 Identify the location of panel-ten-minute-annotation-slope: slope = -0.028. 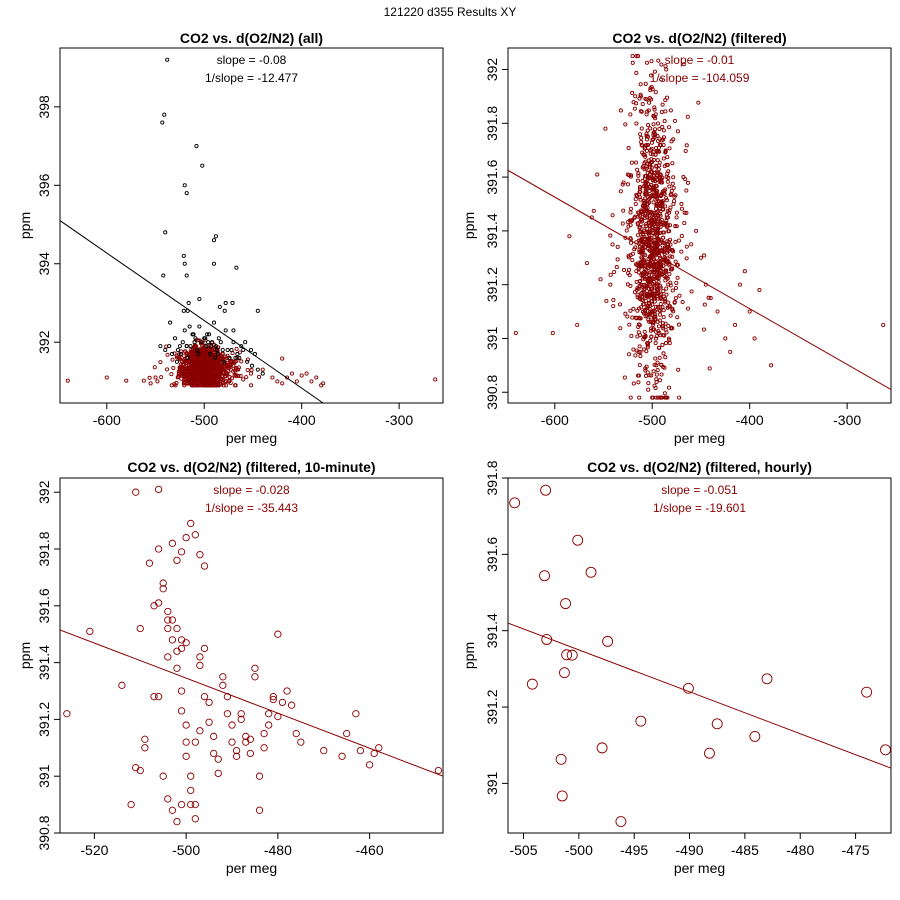
(251, 490).